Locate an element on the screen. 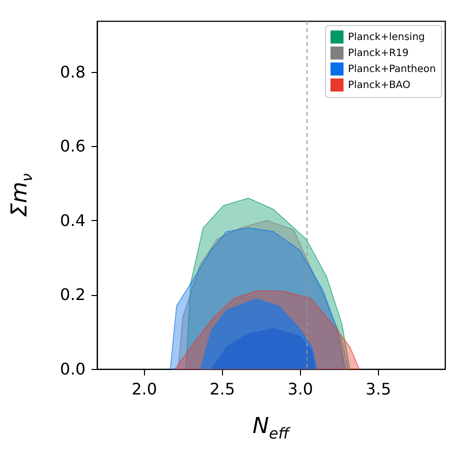 The image size is (470, 461). y-tick-label: 0.6 is located at coordinates (73, 146).